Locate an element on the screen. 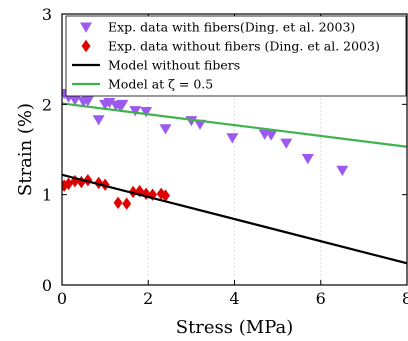 Image resolution: width=408 pixels, height=341 pixels. x-tick-label: 0 is located at coordinates (62, 298).